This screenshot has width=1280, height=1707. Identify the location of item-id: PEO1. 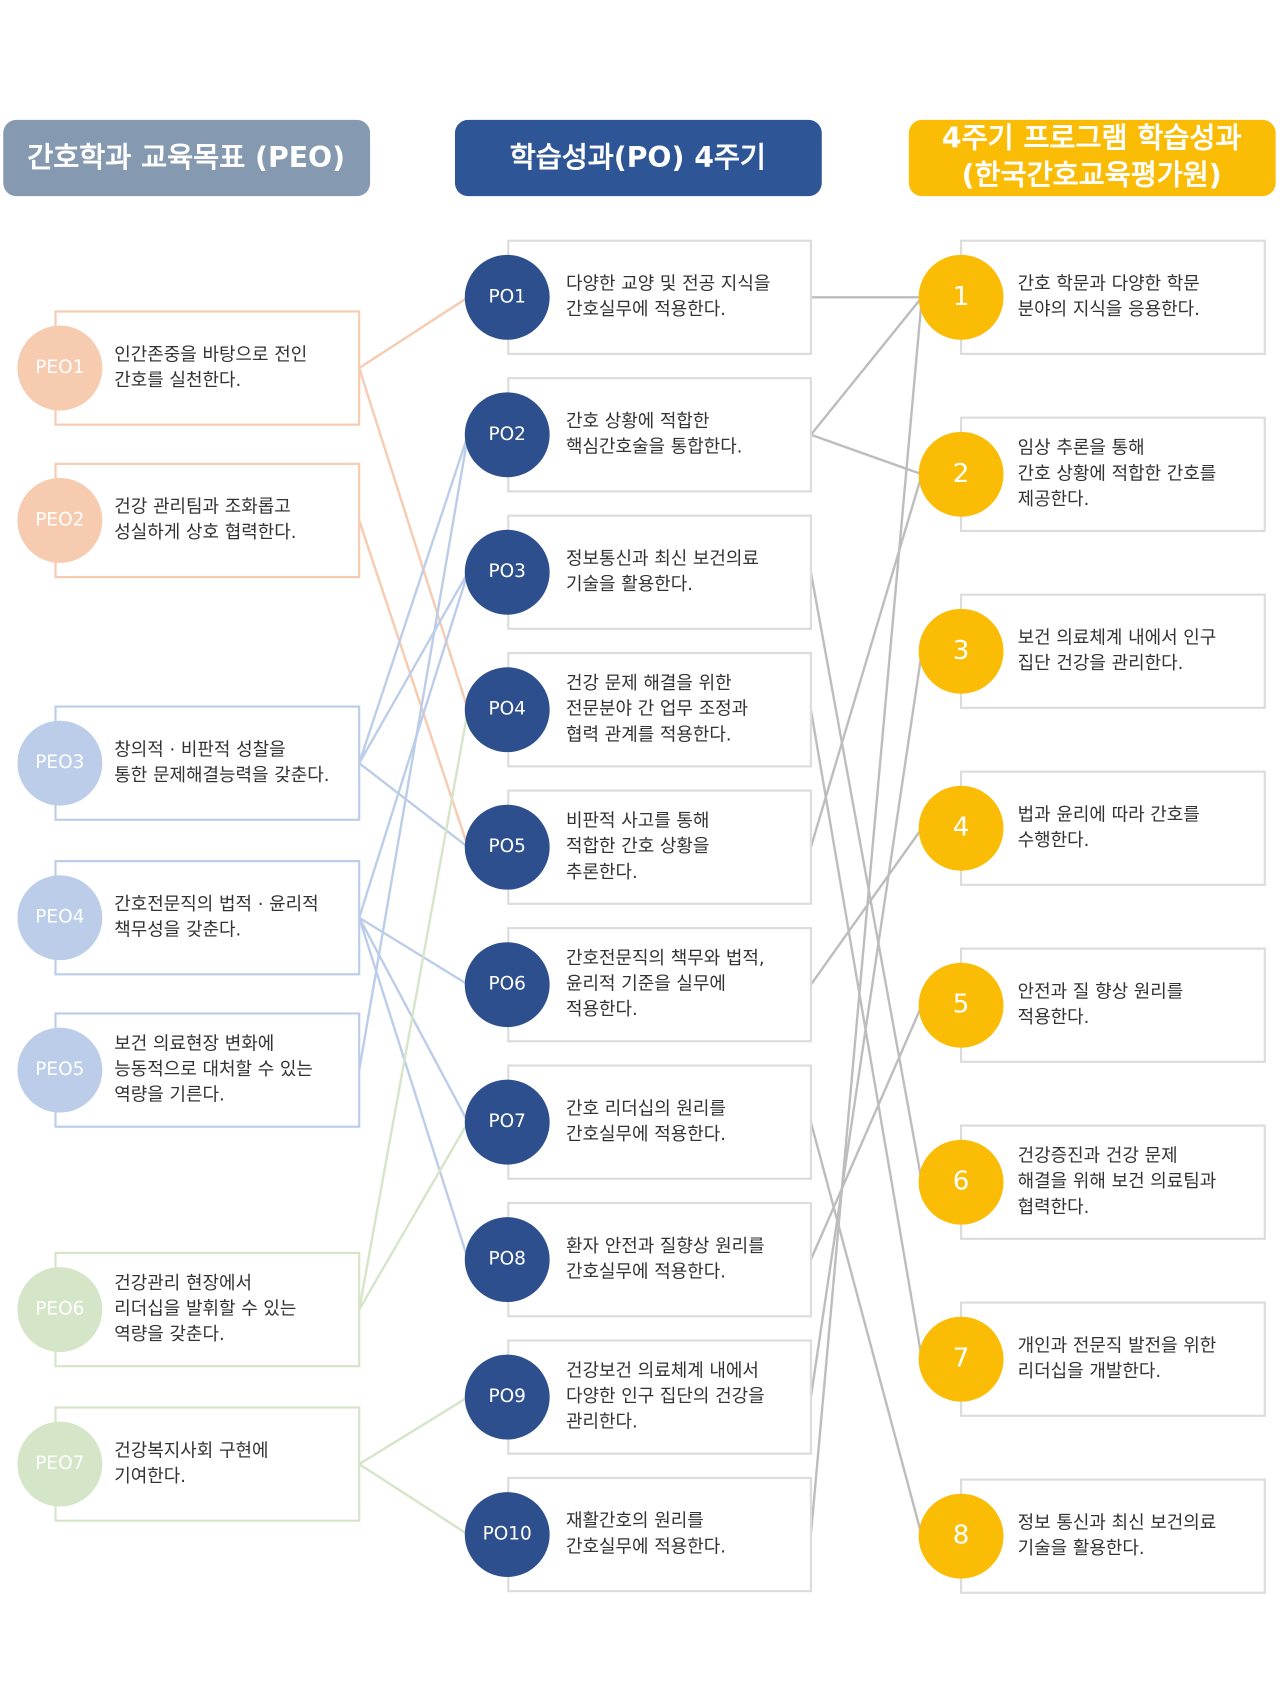
(59, 367).